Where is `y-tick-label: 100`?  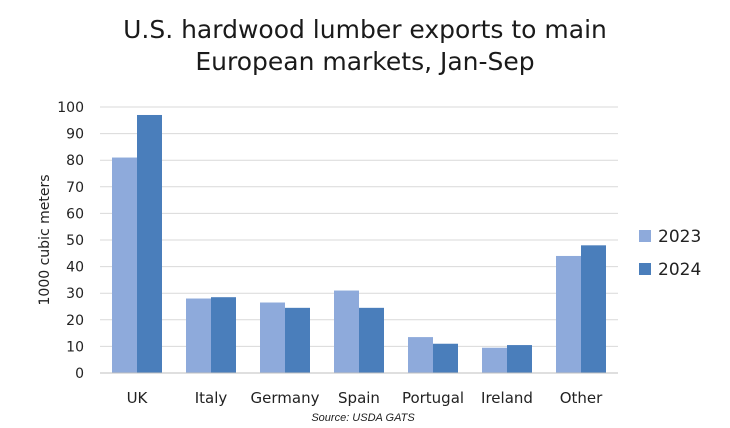
y-tick-label: 100 is located at coordinates (70, 108).